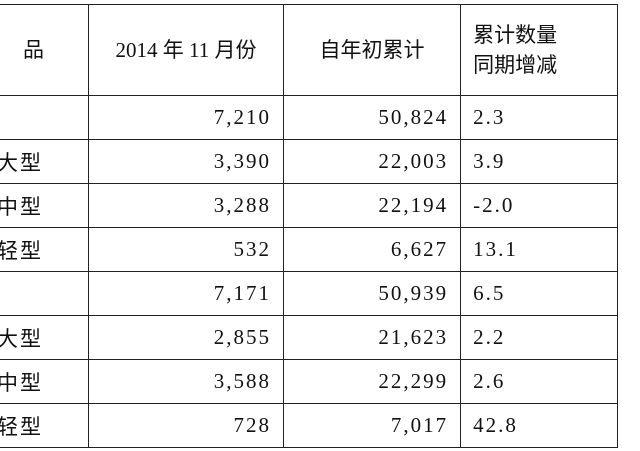 The height and width of the screenshot is (451, 640). I want to click on table-row: 7,171 50,939 6.5, so click(309, 293).